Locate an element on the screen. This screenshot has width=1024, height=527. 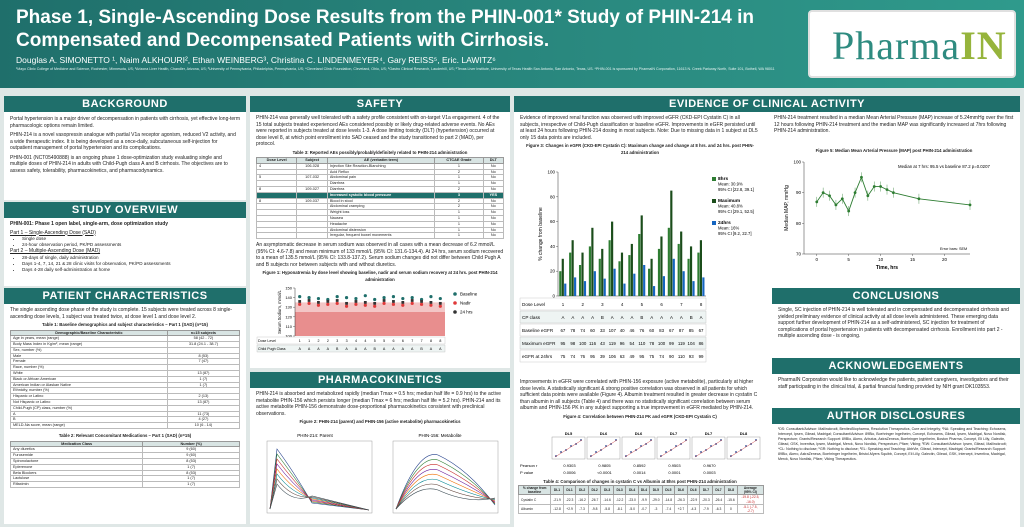
table-cell: 110 is located at coordinates (642, 343).